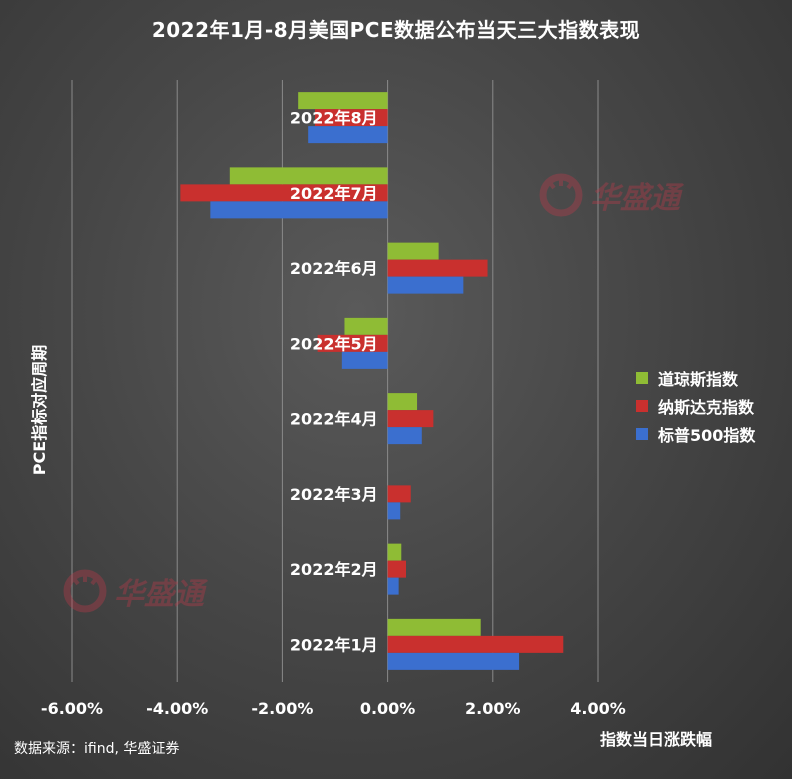  What do you see at coordinates (177, 708) in the screenshot?
I see `x-tick-label: -4.00%` at bounding box center [177, 708].